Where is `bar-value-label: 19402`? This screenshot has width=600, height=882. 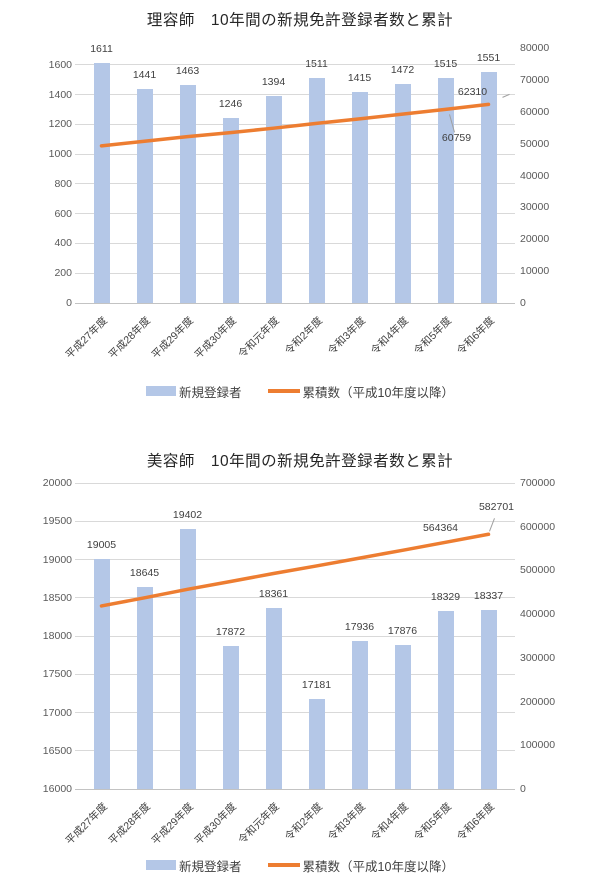
bar-value-label: 19402 is located at coordinates (187, 514).